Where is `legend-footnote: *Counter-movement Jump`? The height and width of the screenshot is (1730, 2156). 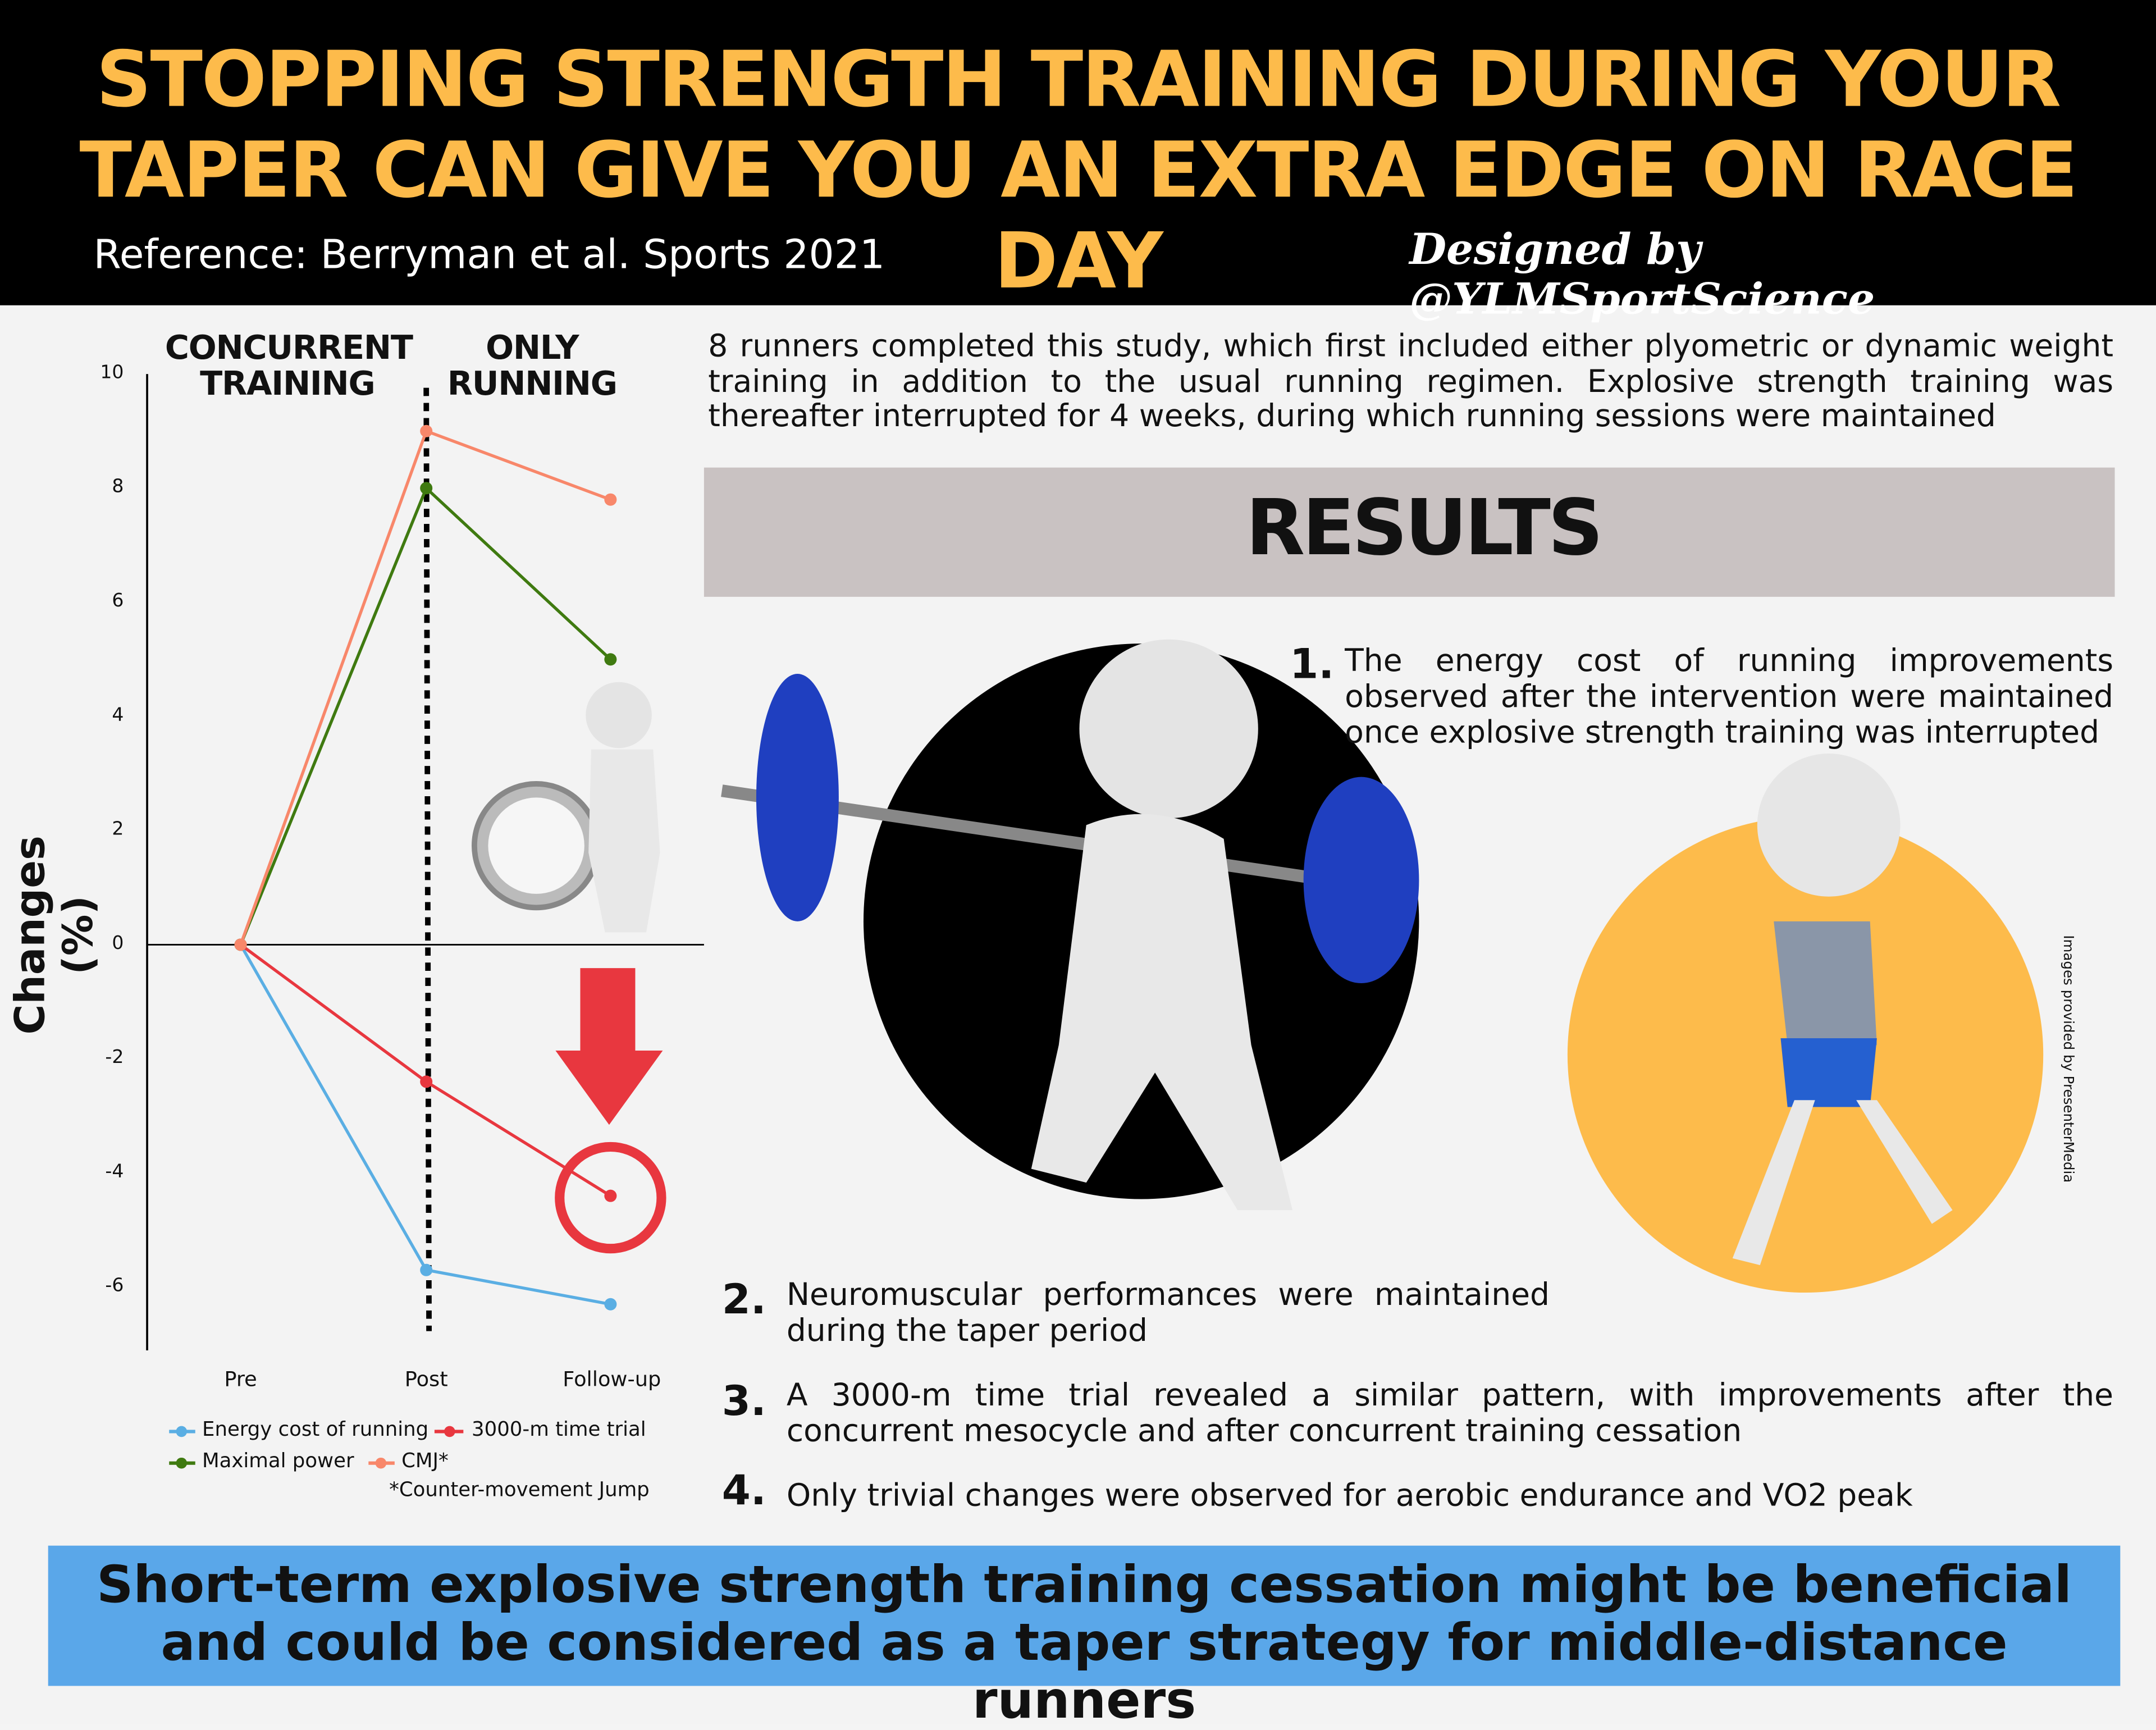 legend-footnote: *Counter-movement Jump is located at coordinates (519, 1491).